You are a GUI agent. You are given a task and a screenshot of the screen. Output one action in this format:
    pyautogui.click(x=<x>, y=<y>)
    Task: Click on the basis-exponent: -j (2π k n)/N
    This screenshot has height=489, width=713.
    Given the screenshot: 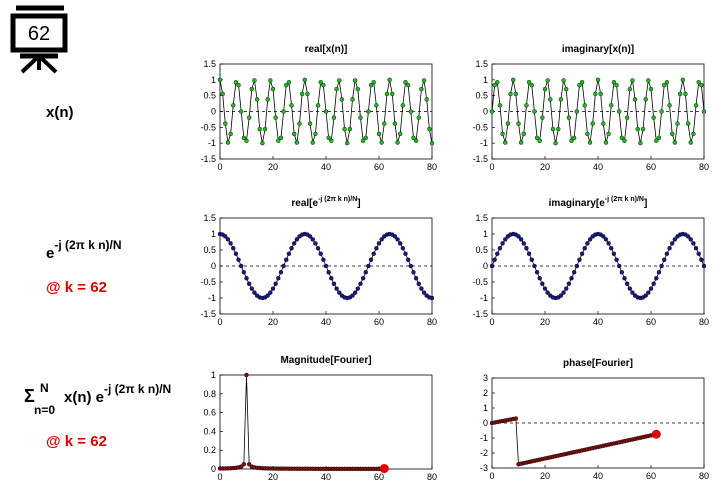 What is the action you would take?
    pyautogui.click(x=87, y=245)
    